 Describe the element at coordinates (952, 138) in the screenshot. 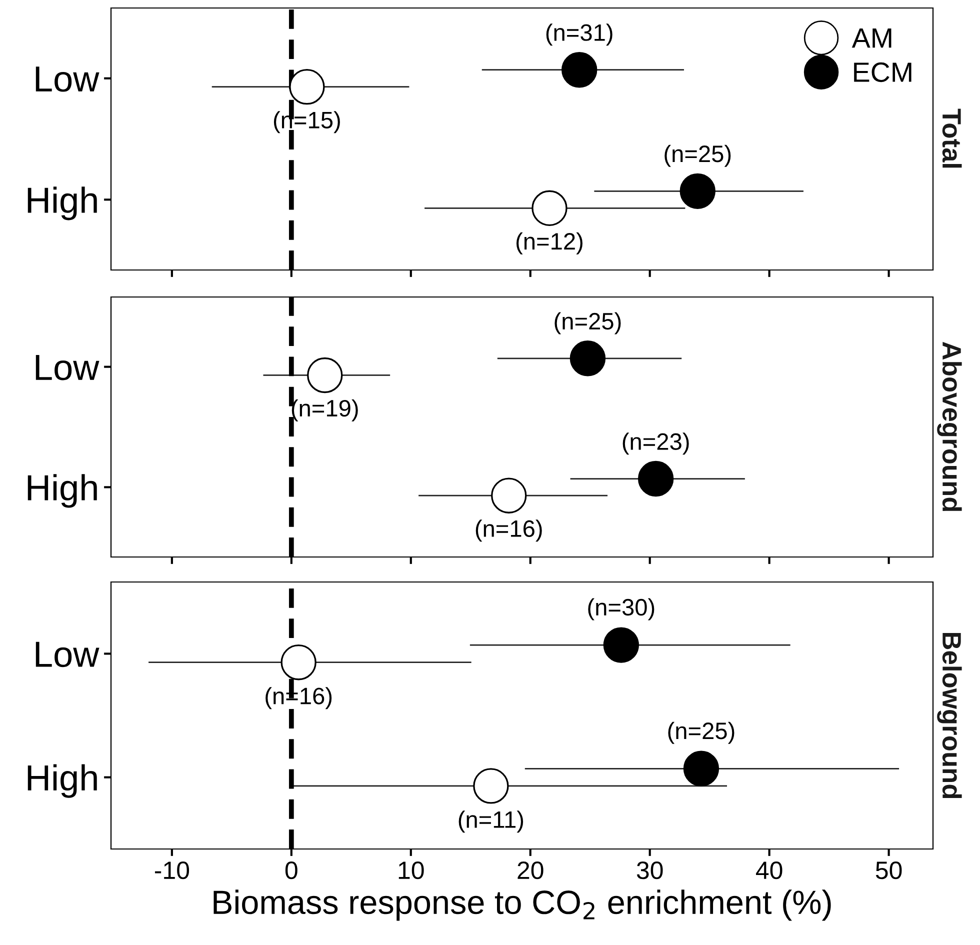

I see `text: Total` at that location.